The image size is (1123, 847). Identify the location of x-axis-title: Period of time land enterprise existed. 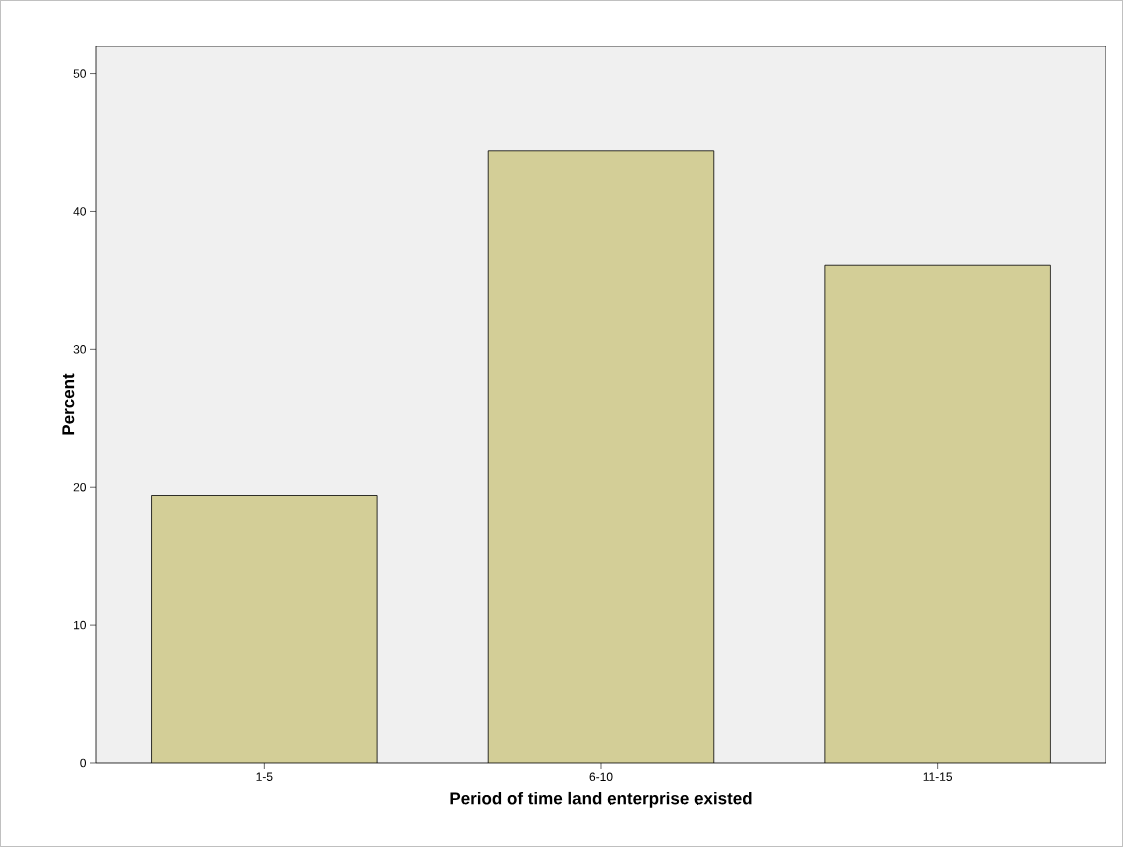
(601, 799).